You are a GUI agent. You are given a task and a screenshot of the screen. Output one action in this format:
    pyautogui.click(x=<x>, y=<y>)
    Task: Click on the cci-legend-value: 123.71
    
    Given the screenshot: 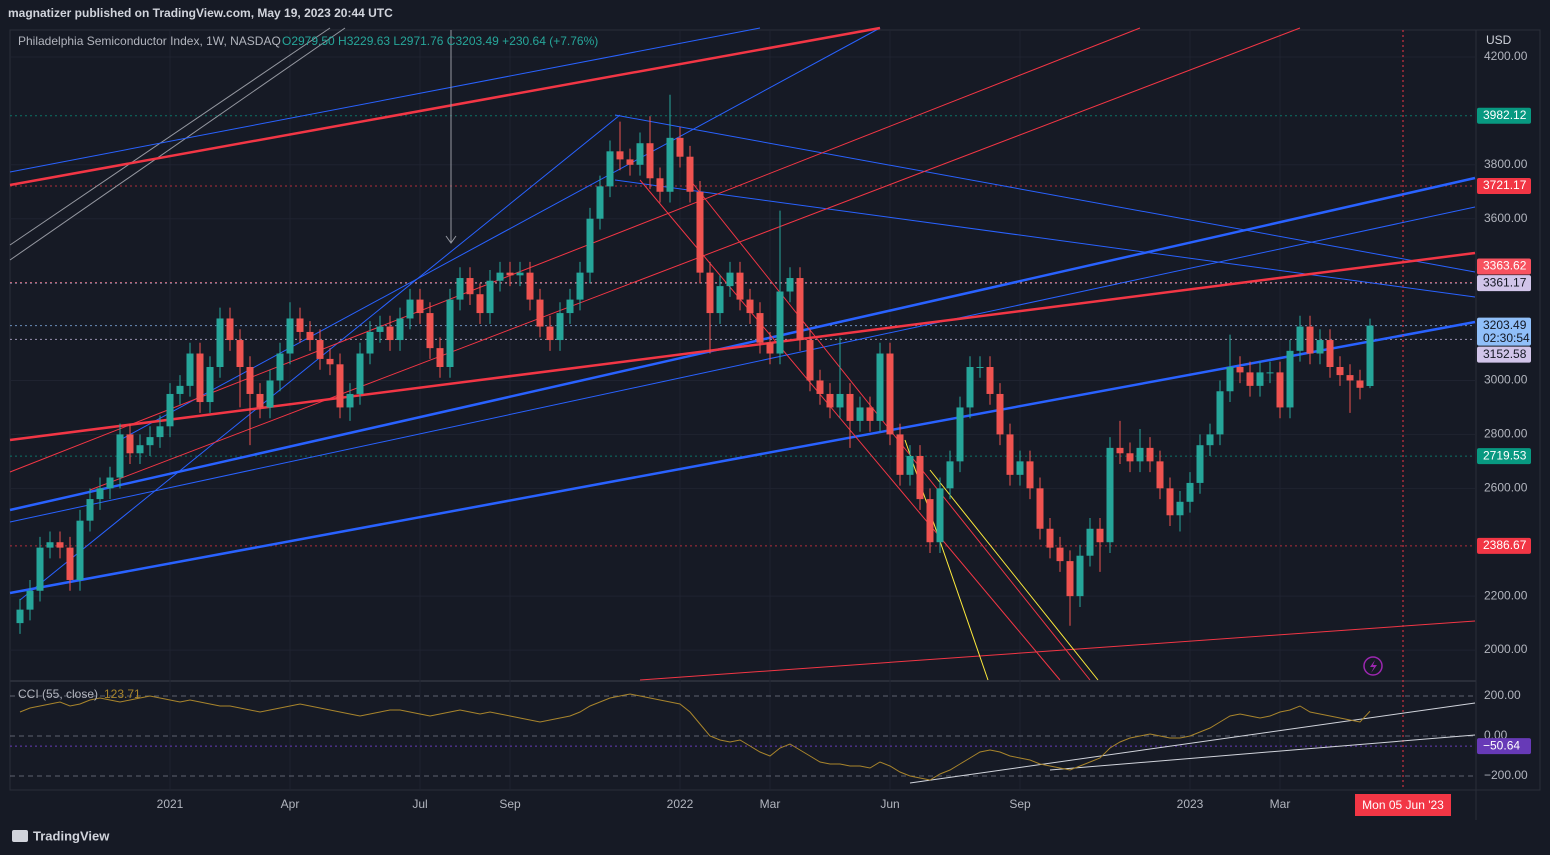 What is the action you would take?
    pyautogui.click(x=122, y=694)
    